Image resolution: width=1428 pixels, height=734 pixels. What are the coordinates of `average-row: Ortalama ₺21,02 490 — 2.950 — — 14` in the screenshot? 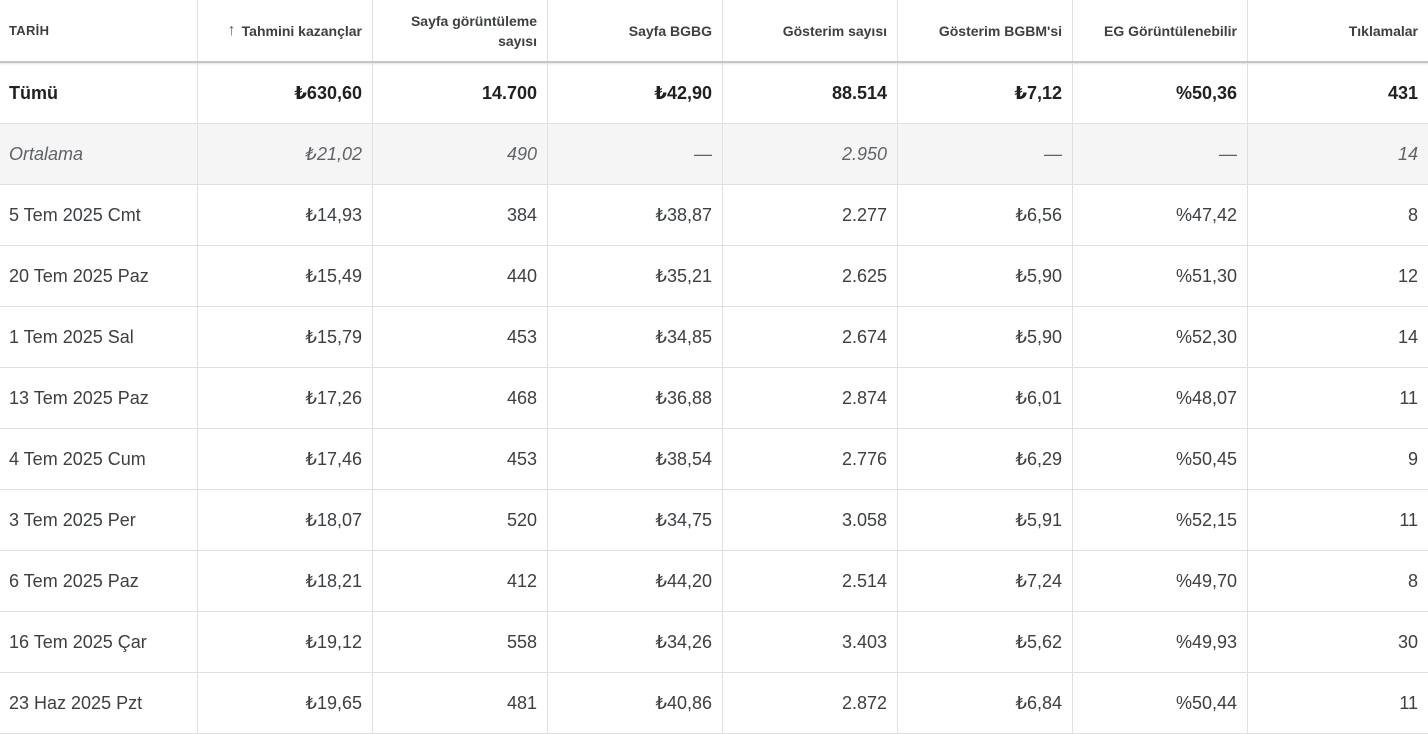 It's located at (714, 154).